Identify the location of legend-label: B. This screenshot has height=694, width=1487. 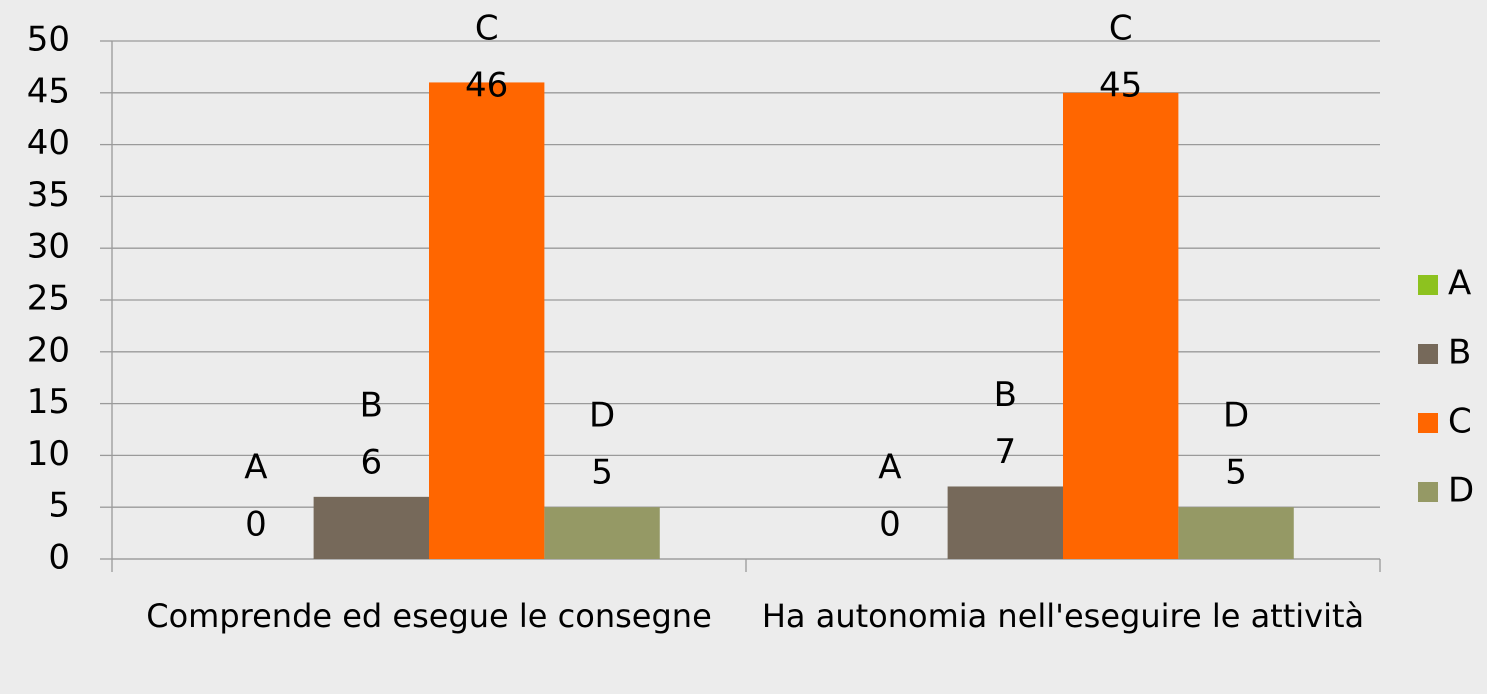
(1459, 353).